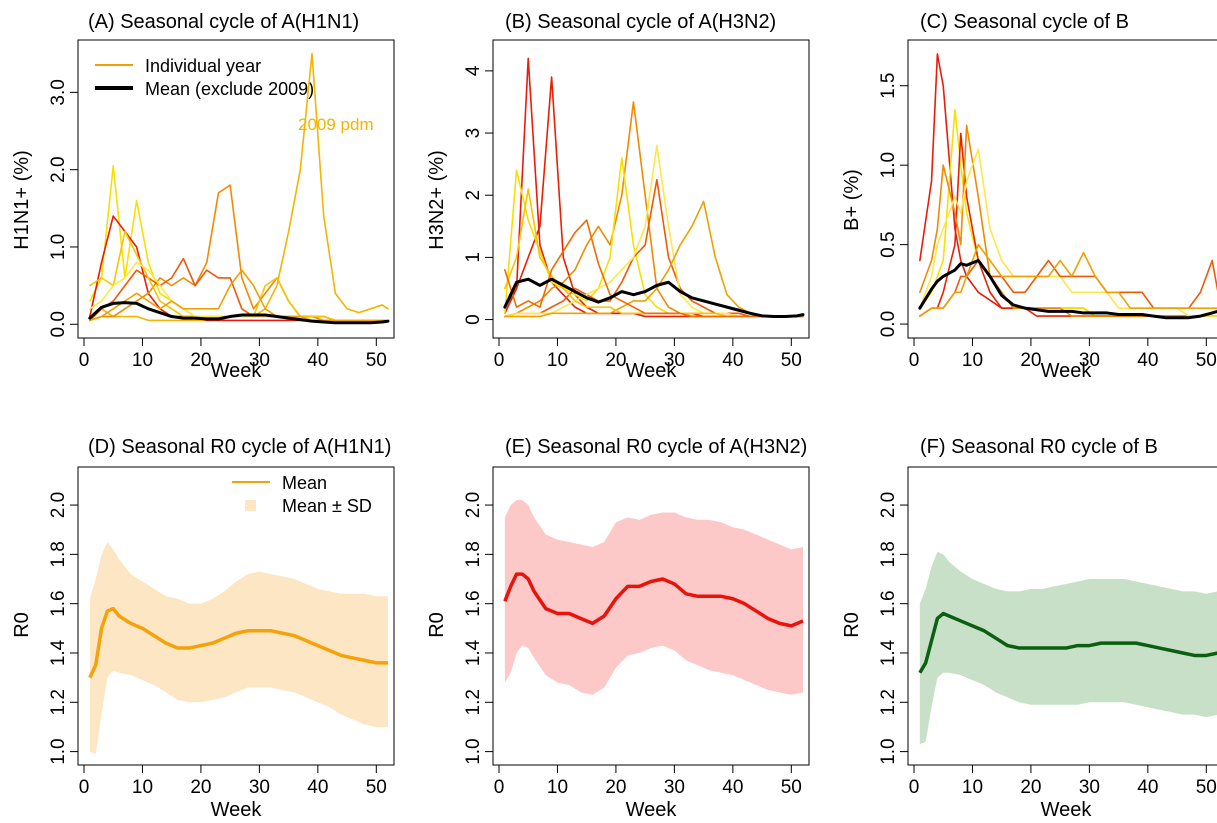 The width and height of the screenshot is (1217, 823). Describe the element at coordinates (1089, 360) in the screenshot. I see `x-tick-label-c-30: 30` at that location.